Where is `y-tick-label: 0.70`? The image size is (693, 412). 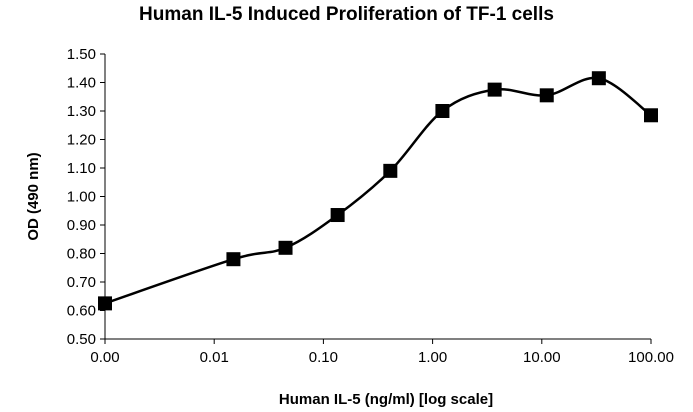 y-tick-label: 0.70 is located at coordinates (81, 282).